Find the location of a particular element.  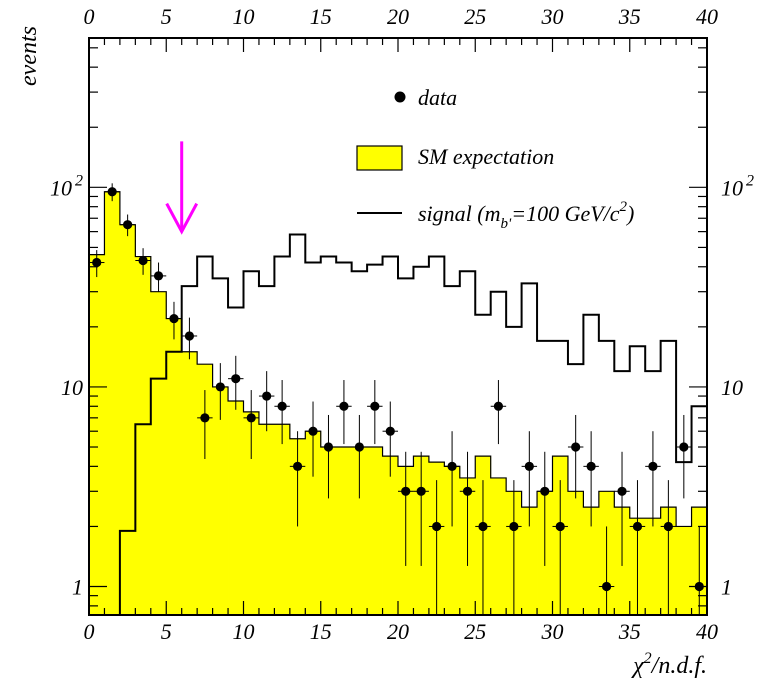

x-tick-label-bottom: 20 is located at coordinates (398, 631).